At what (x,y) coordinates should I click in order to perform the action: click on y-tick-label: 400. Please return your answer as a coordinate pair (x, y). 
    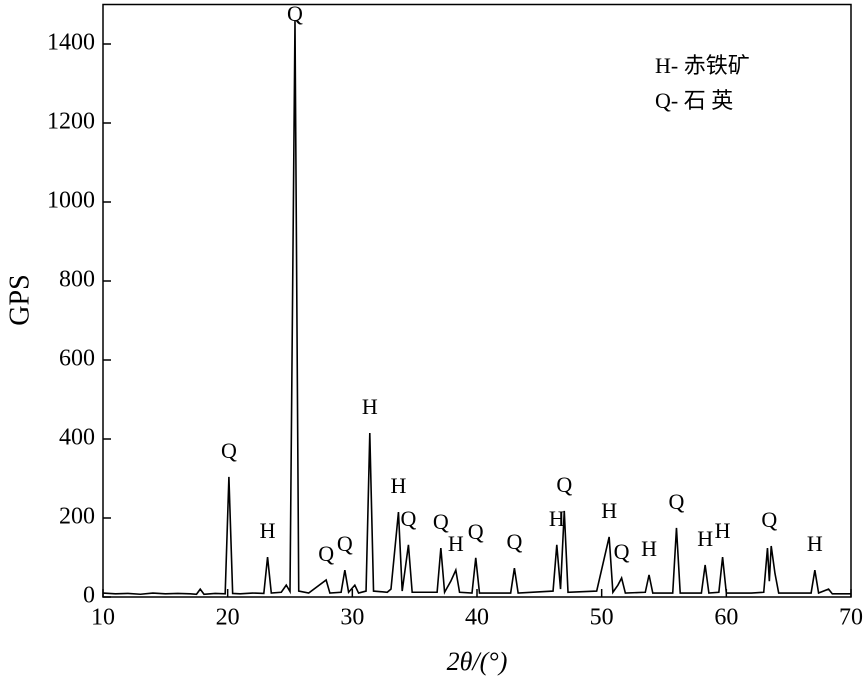
    Looking at the image, I should click on (77, 438).